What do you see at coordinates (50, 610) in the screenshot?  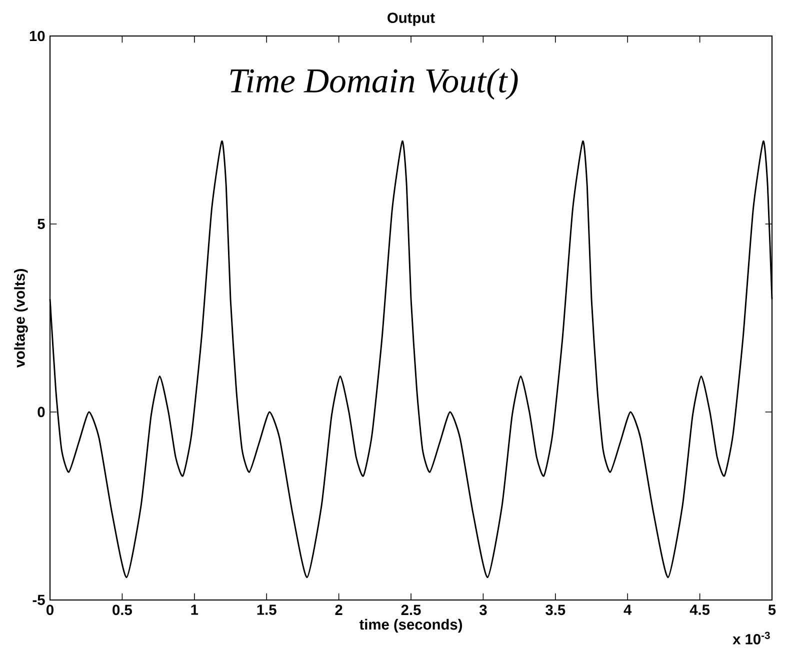 I see `x-tick-label: 0` at bounding box center [50, 610].